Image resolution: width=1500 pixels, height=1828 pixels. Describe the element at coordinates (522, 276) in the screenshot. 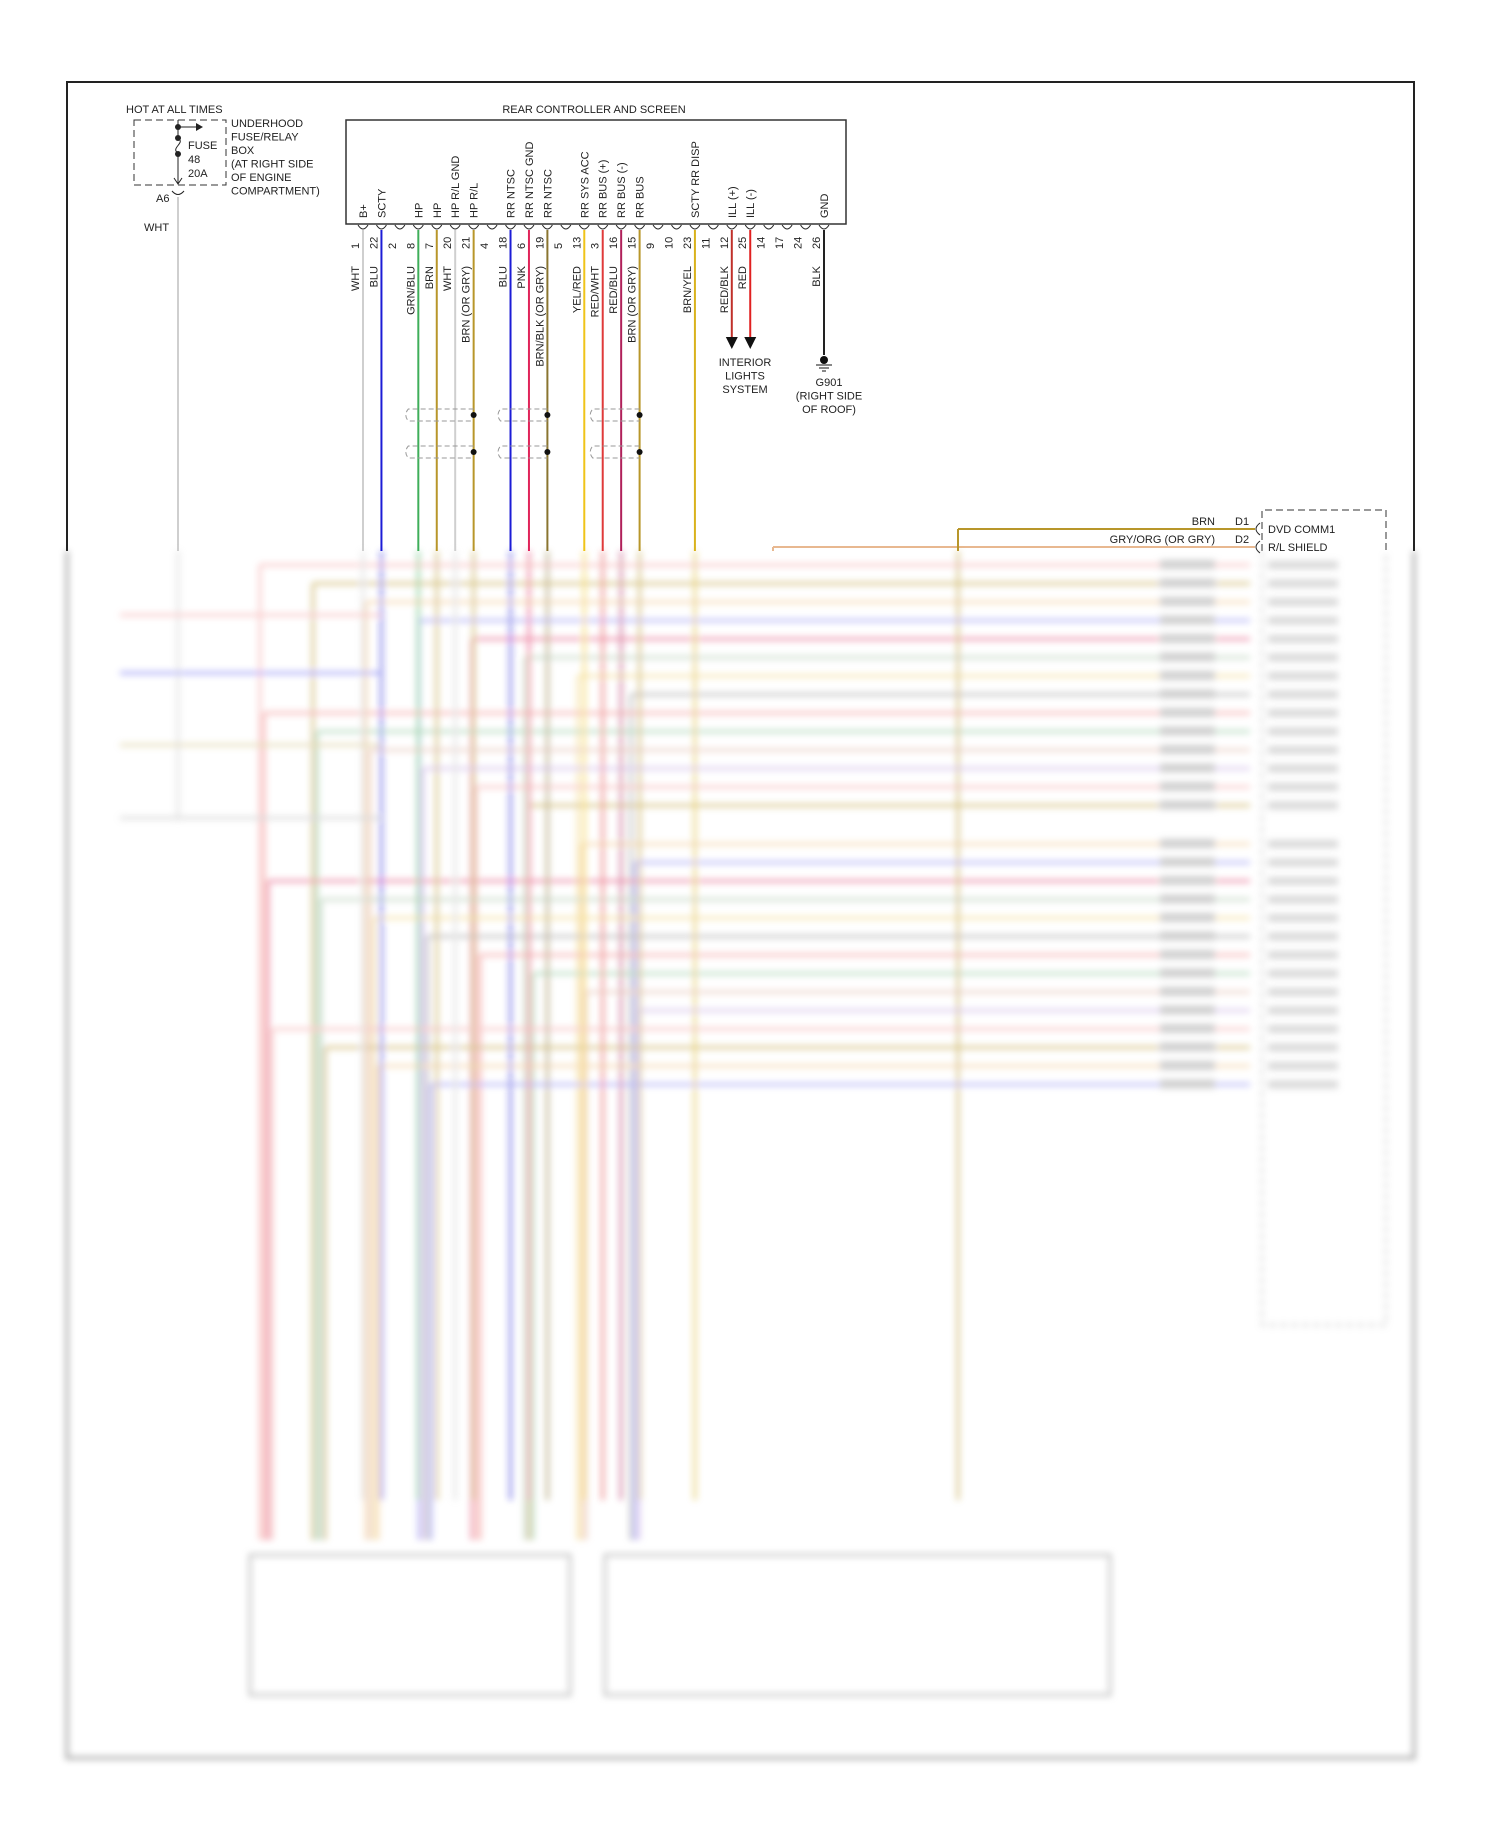

I see `wire-color-label: PNK` at that location.